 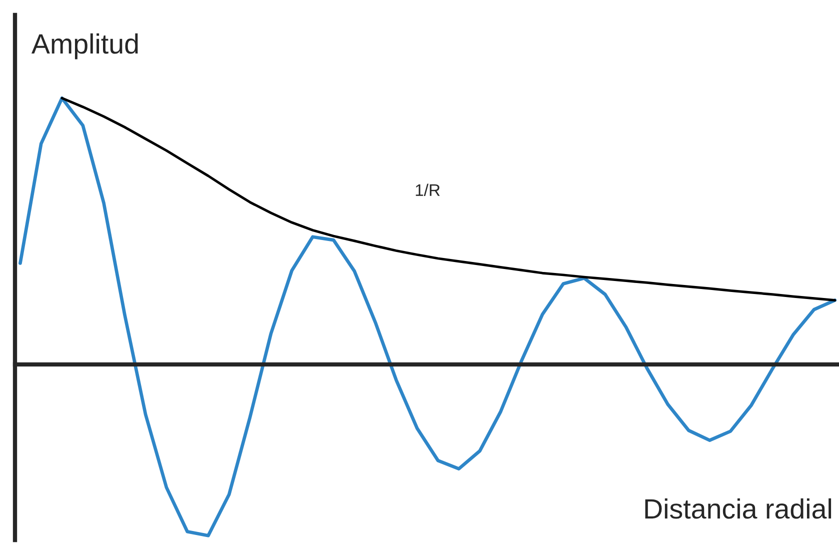 I want to click on annotation: 1/R, so click(x=428, y=190).